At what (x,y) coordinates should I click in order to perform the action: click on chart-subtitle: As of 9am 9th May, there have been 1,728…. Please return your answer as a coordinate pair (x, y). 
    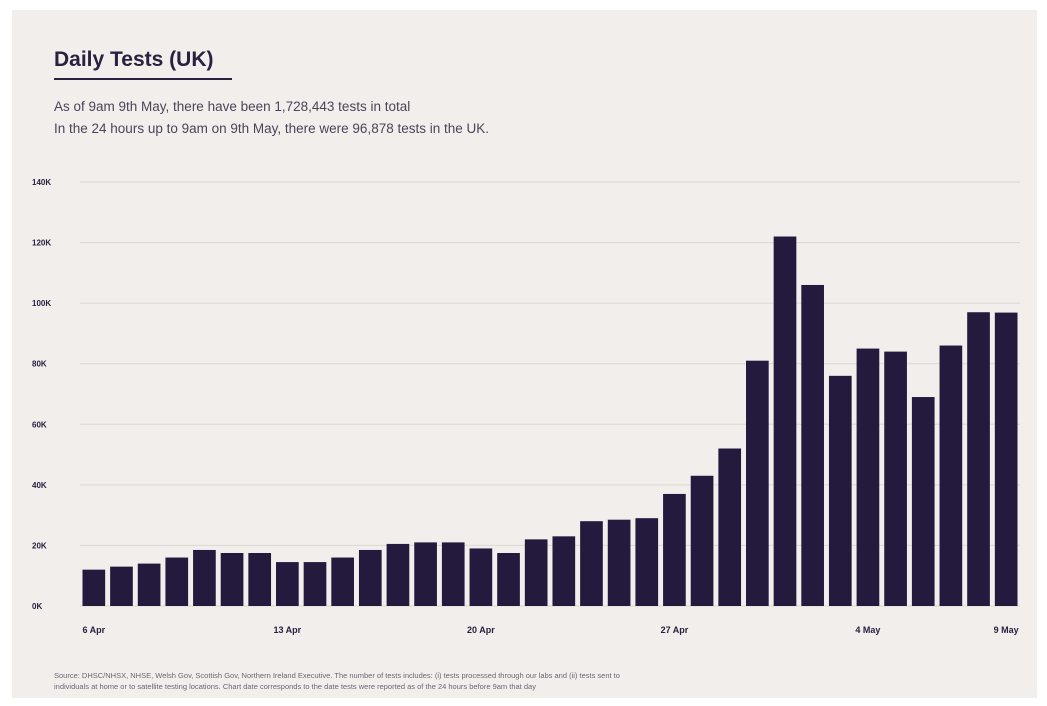
    Looking at the image, I should click on (271, 118).